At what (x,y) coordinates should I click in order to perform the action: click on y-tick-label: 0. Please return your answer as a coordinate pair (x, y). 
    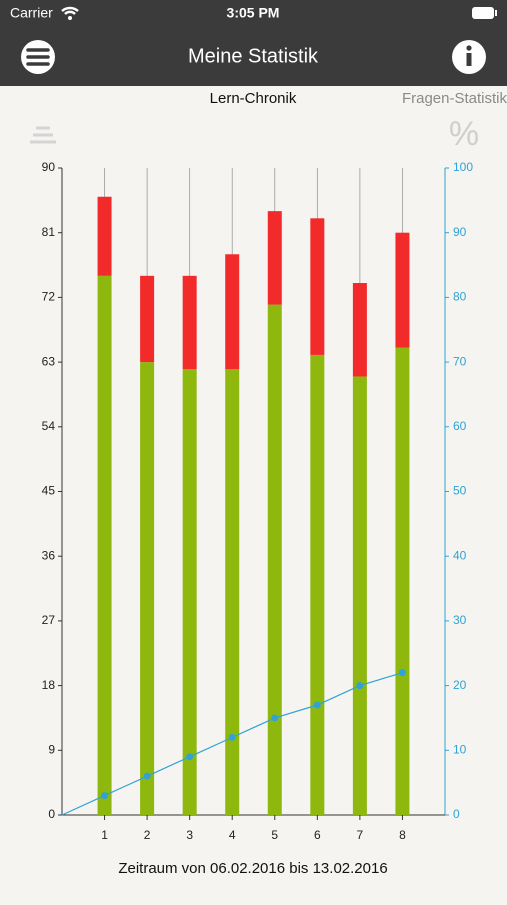
    Looking at the image, I should click on (51, 814).